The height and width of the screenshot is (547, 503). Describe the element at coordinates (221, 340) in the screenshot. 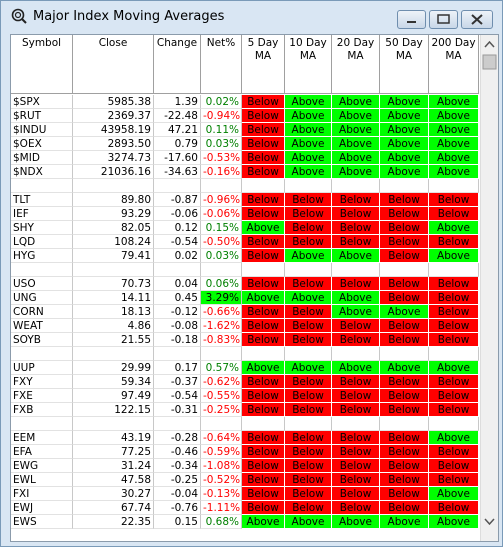

I see `net-percent-cell: -0.83%` at that location.